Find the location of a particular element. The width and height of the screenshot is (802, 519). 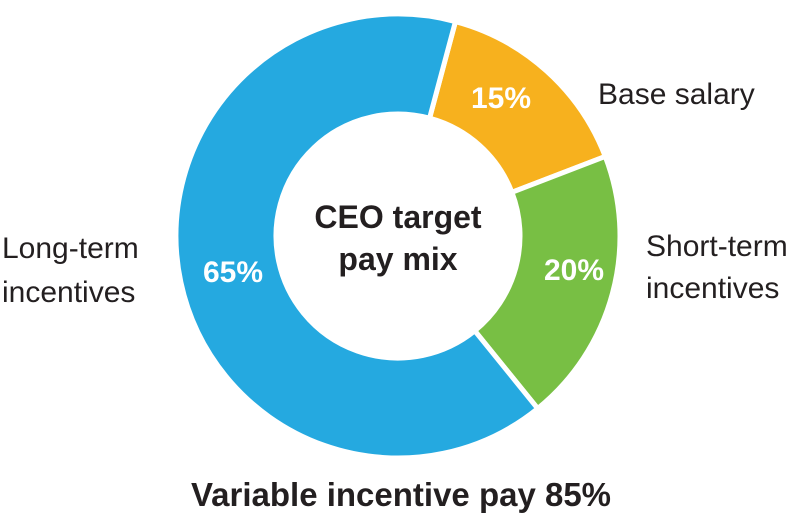

donut-slice-short-term is located at coordinates (547, 283).